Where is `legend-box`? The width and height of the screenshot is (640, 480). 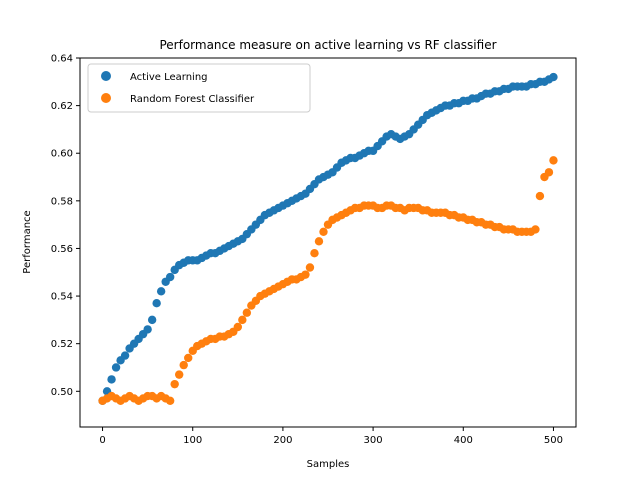 legend-box is located at coordinates (199, 88).